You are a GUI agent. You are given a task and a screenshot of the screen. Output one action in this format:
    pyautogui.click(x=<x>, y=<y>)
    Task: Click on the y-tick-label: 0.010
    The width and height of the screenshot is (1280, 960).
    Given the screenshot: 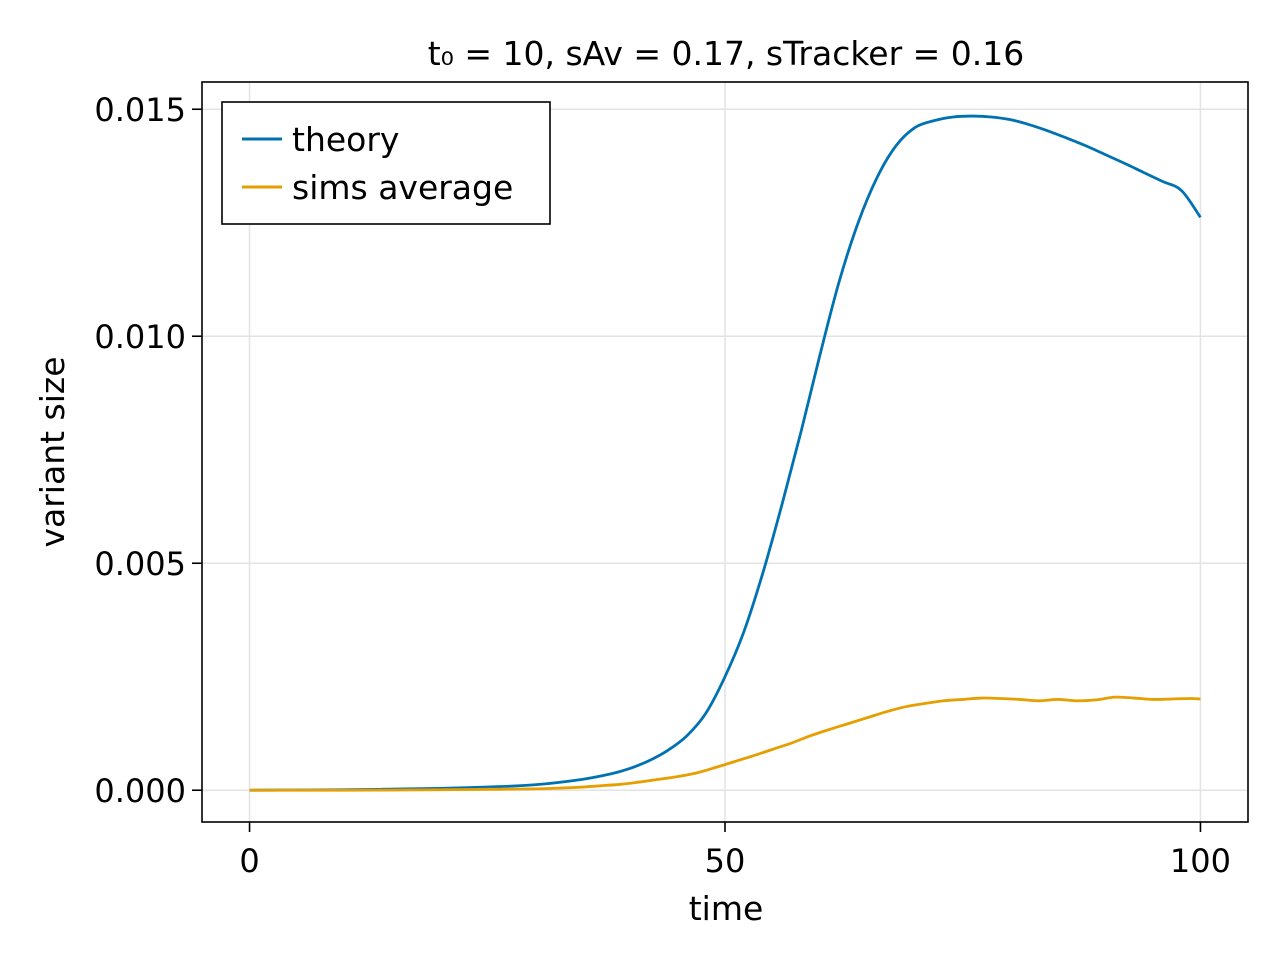 What is the action you would take?
    pyautogui.click(x=140, y=337)
    